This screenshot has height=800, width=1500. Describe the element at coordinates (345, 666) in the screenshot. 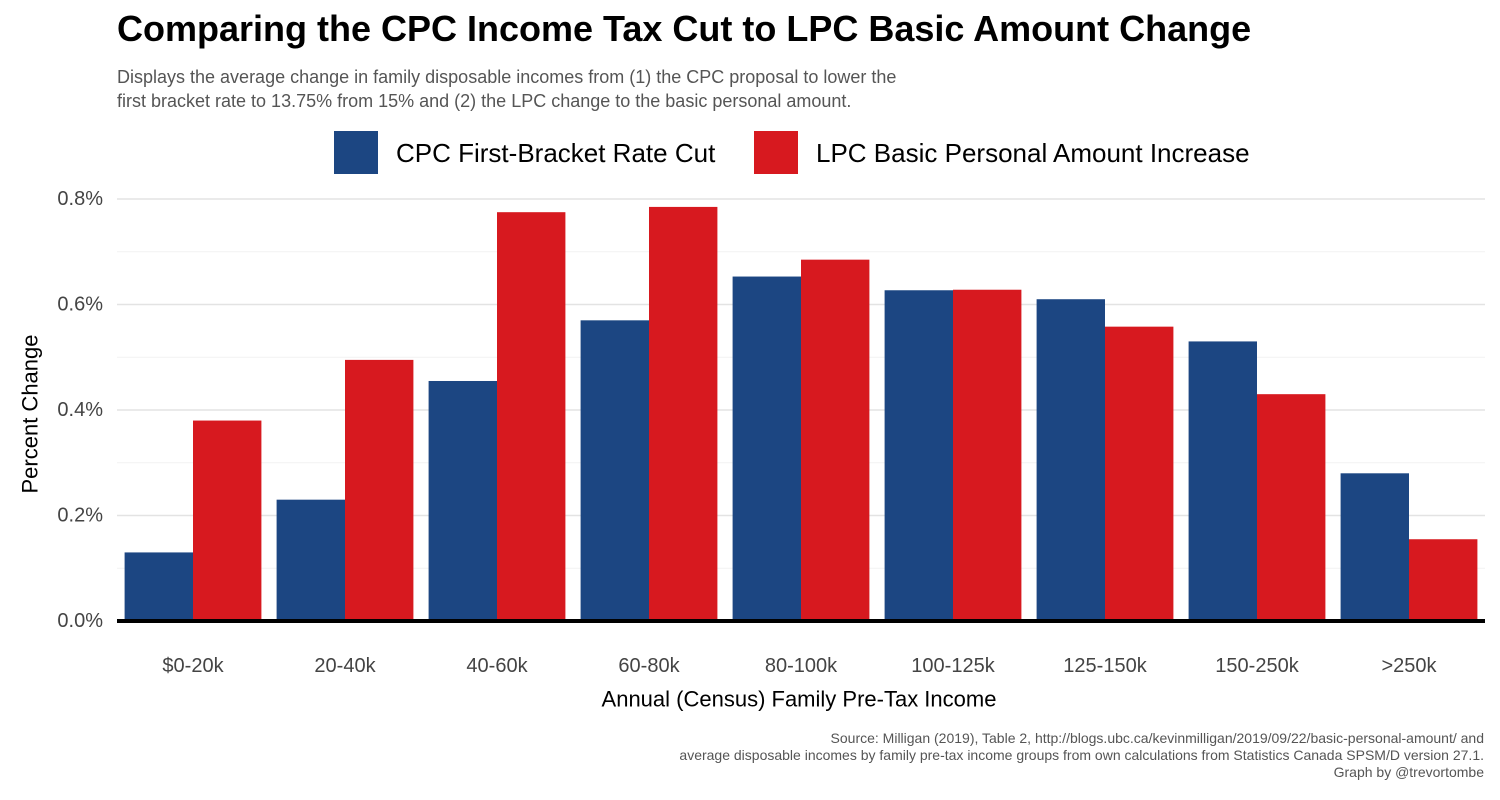

I see `x-tick-label: 20-40k` at that location.